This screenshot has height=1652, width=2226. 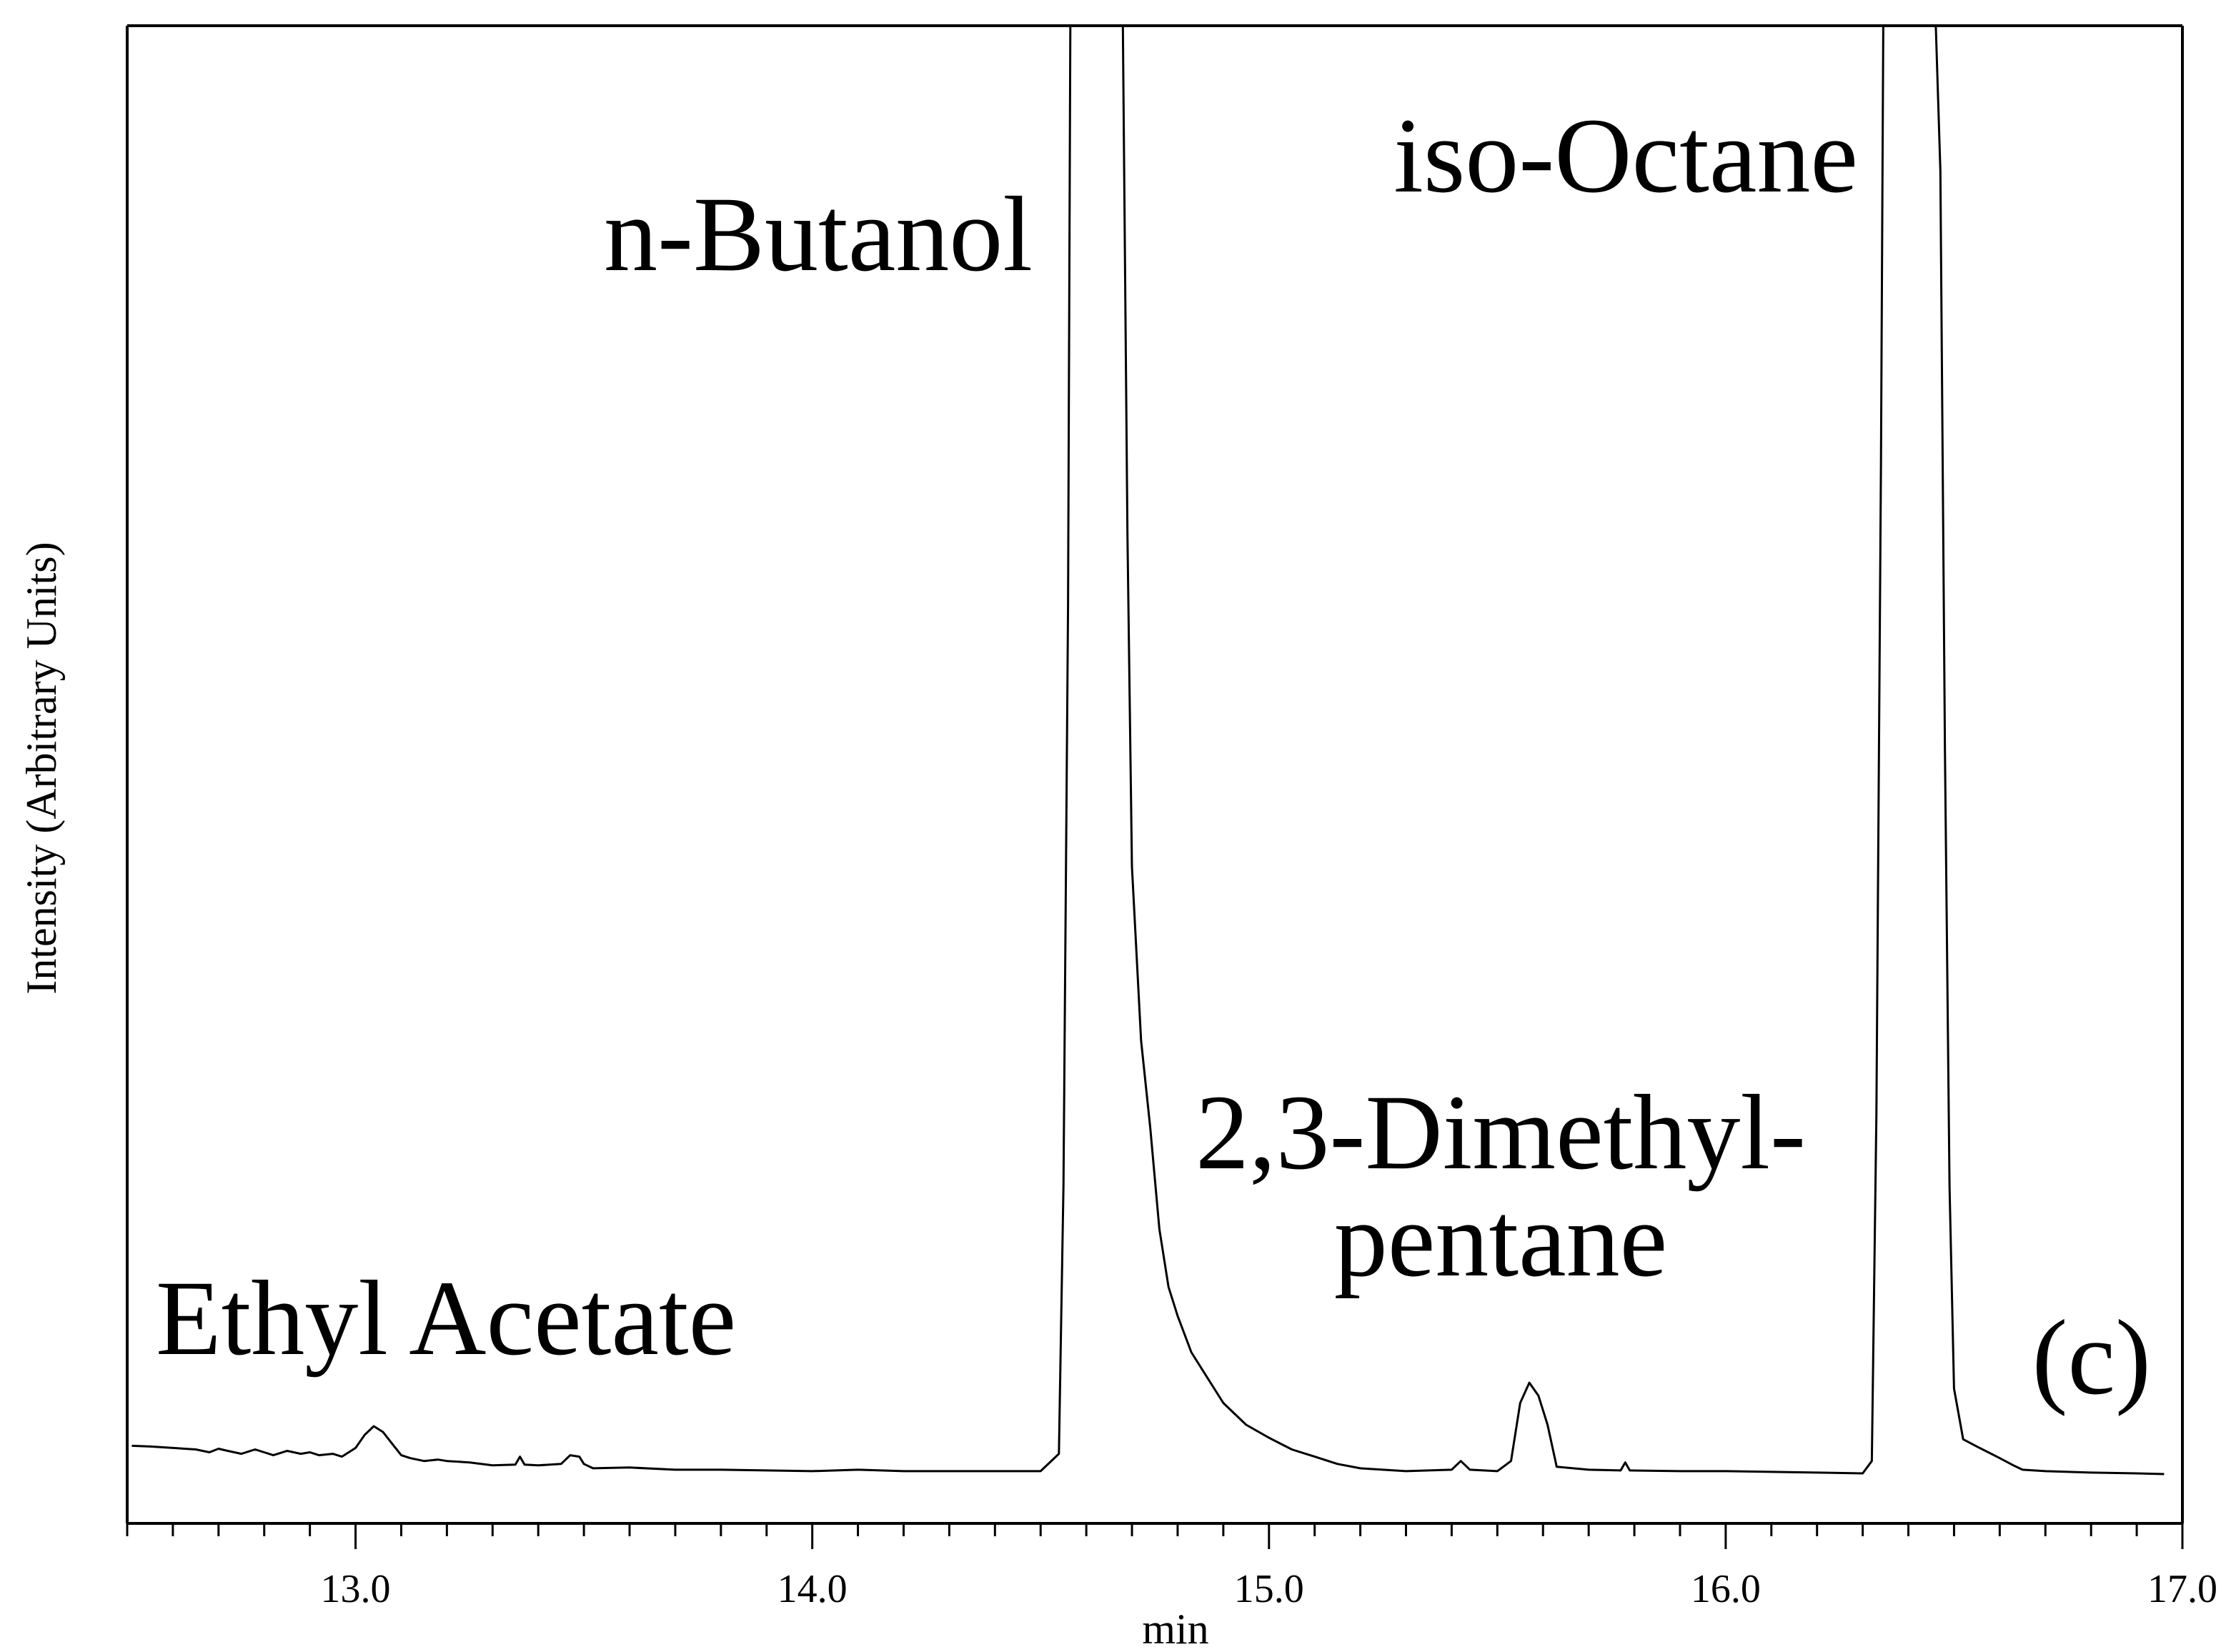 I want to click on x-axis-ticks, so click(x=1155, y=1536).